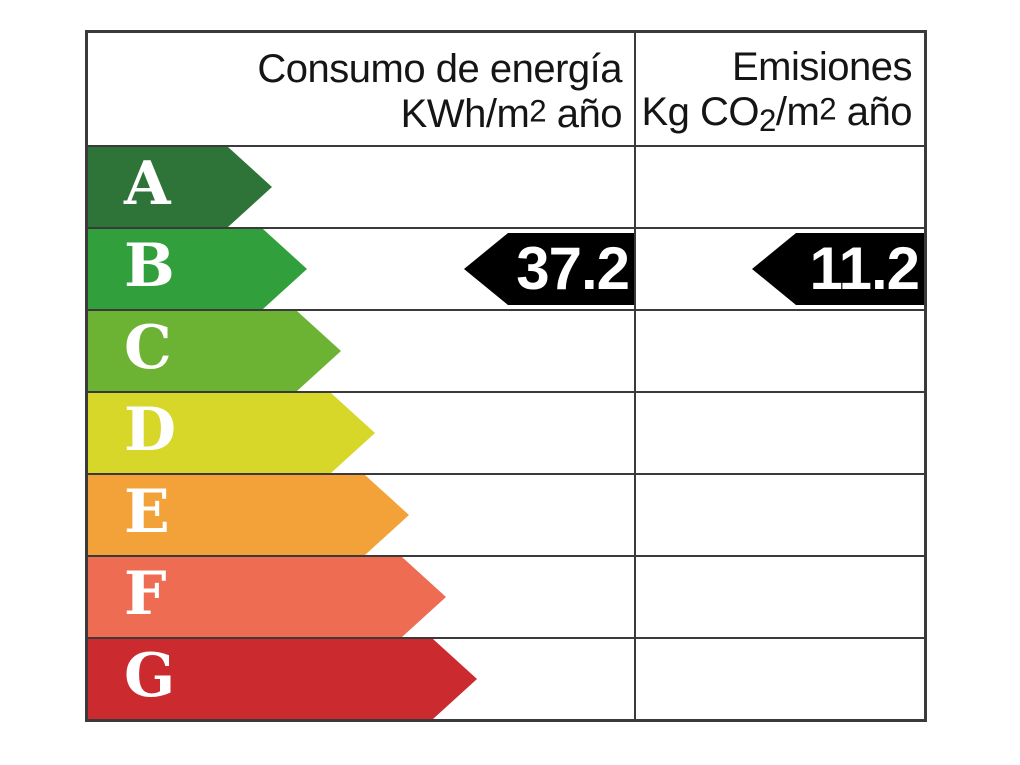  I want to click on rating-row-a: A, so click(506, 186).